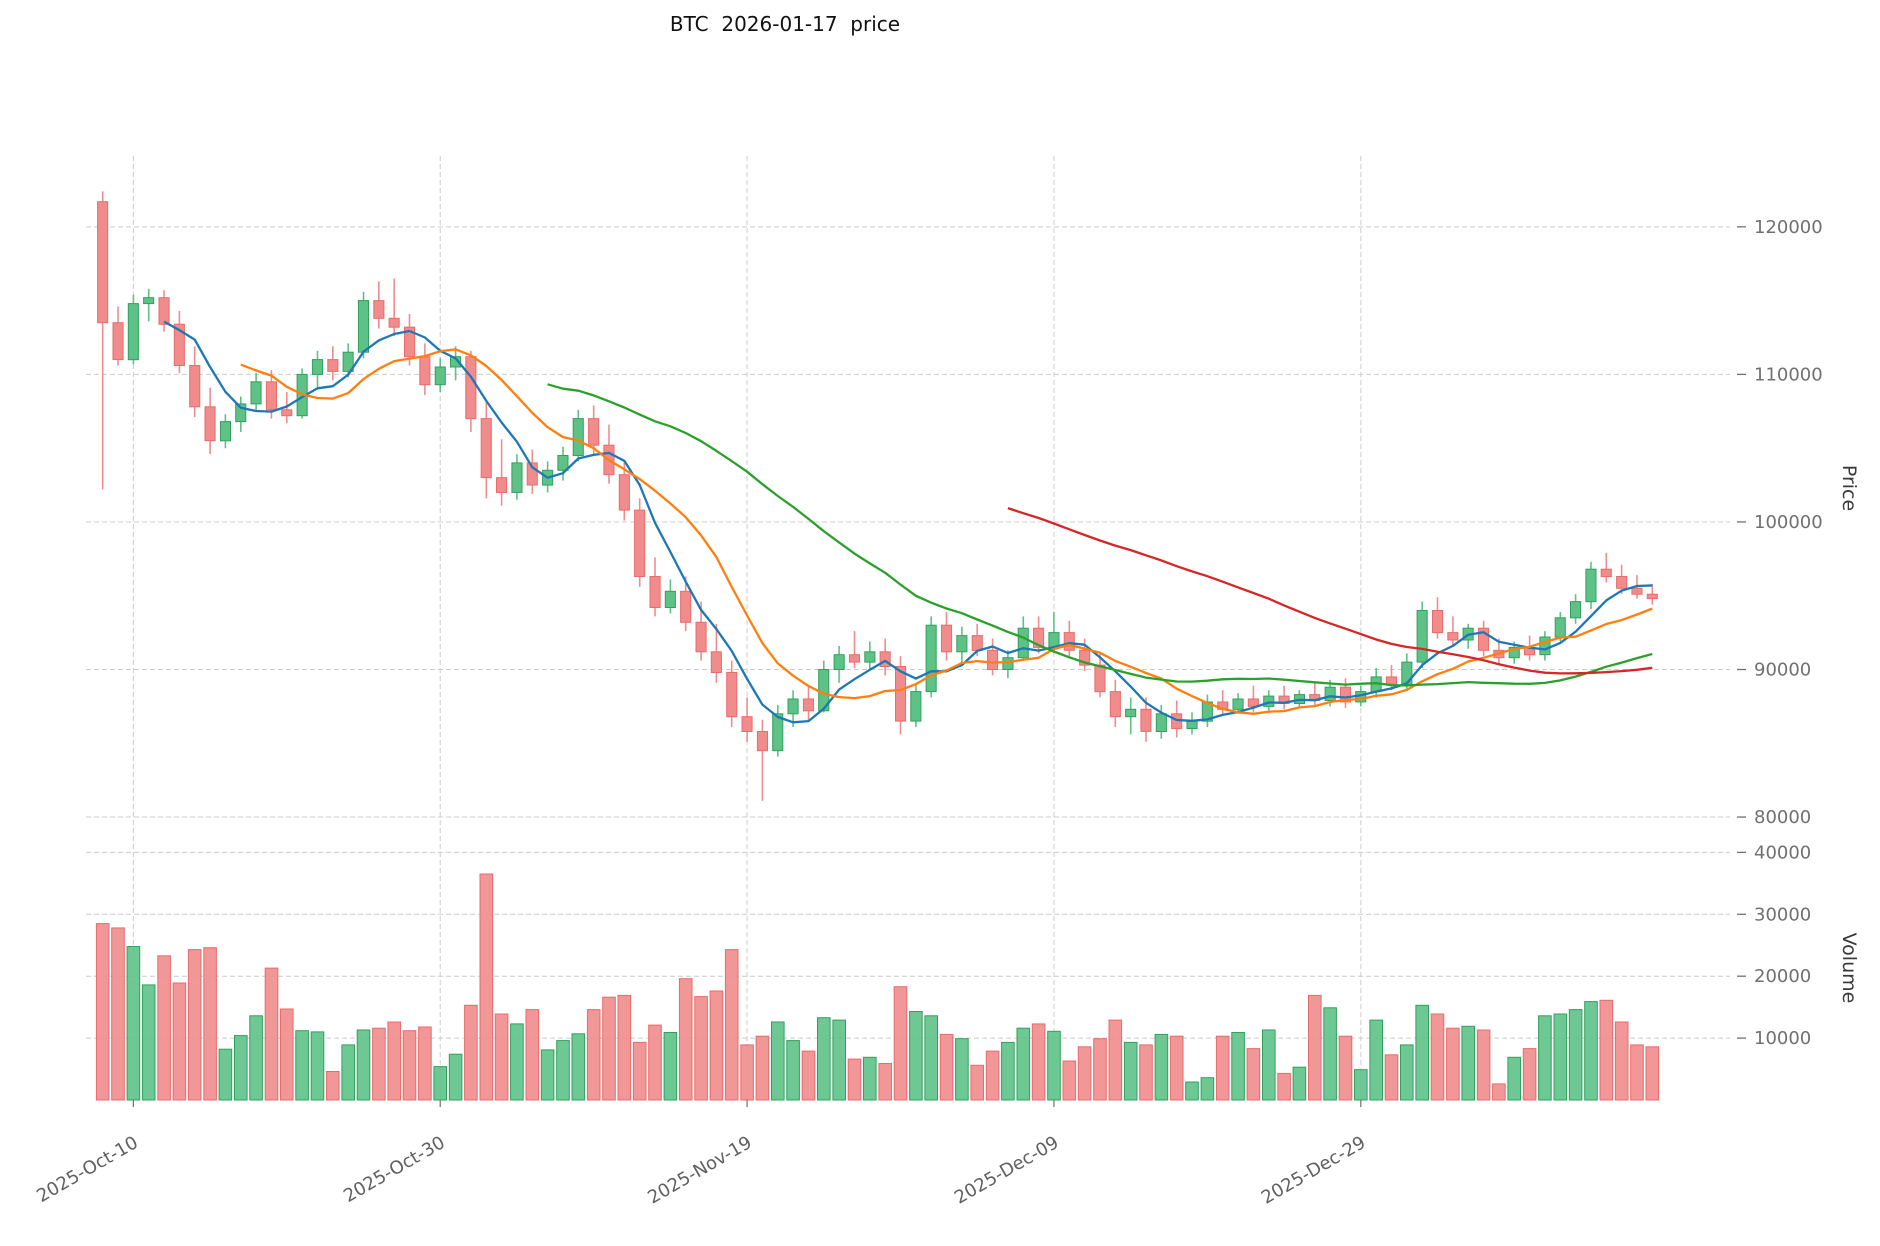 The image size is (1880, 1246). Describe the element at coordinates (1782, 852) in the screenshot. I see `volume-tick-label: 40000` at that location.